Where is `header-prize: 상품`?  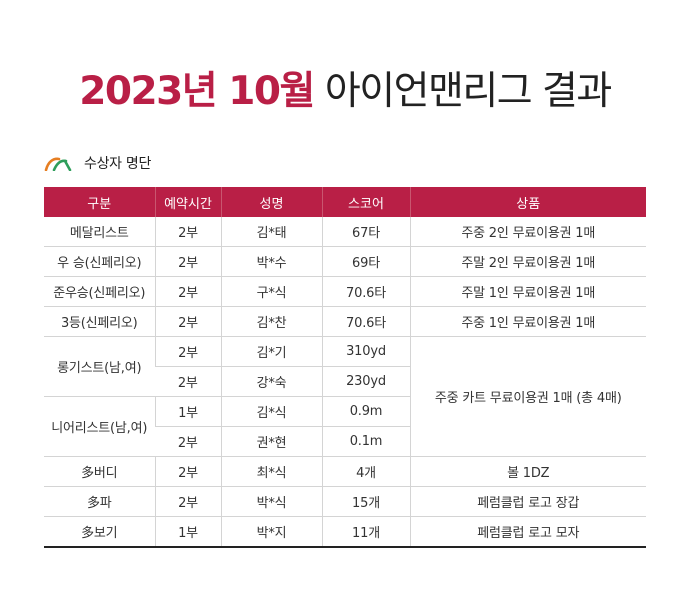
header-prize: 상품 is located at coordinates (527, 202).